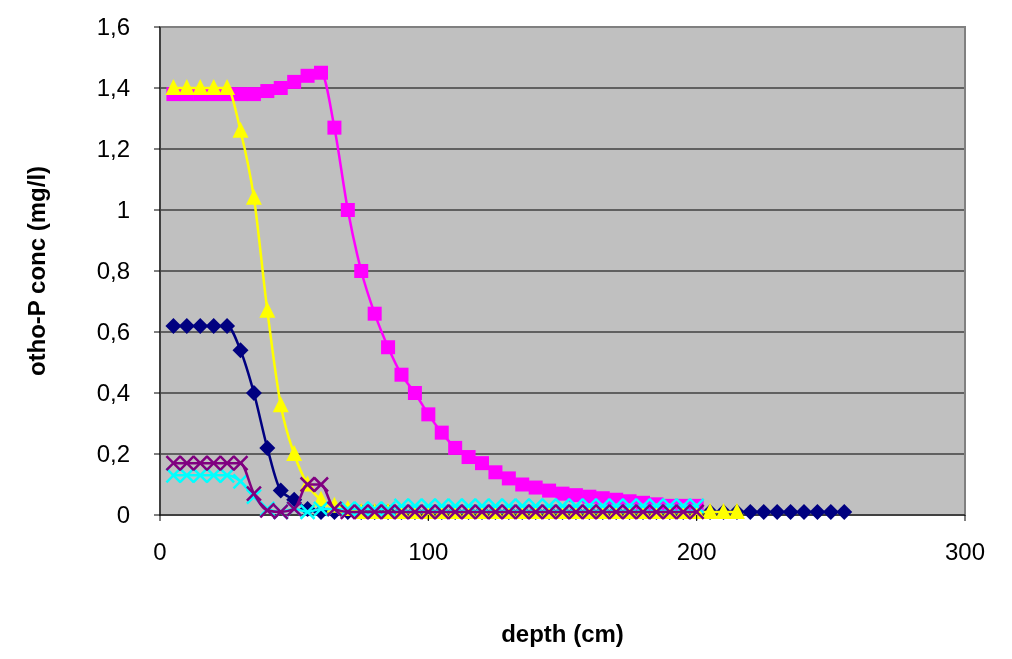 The width and height of the screenshot is (1012, 659). What do you see at coordinates (113, 454) in the screenshot?
I see `y-tick-label: 0,2` at bounding box center [113, 454].